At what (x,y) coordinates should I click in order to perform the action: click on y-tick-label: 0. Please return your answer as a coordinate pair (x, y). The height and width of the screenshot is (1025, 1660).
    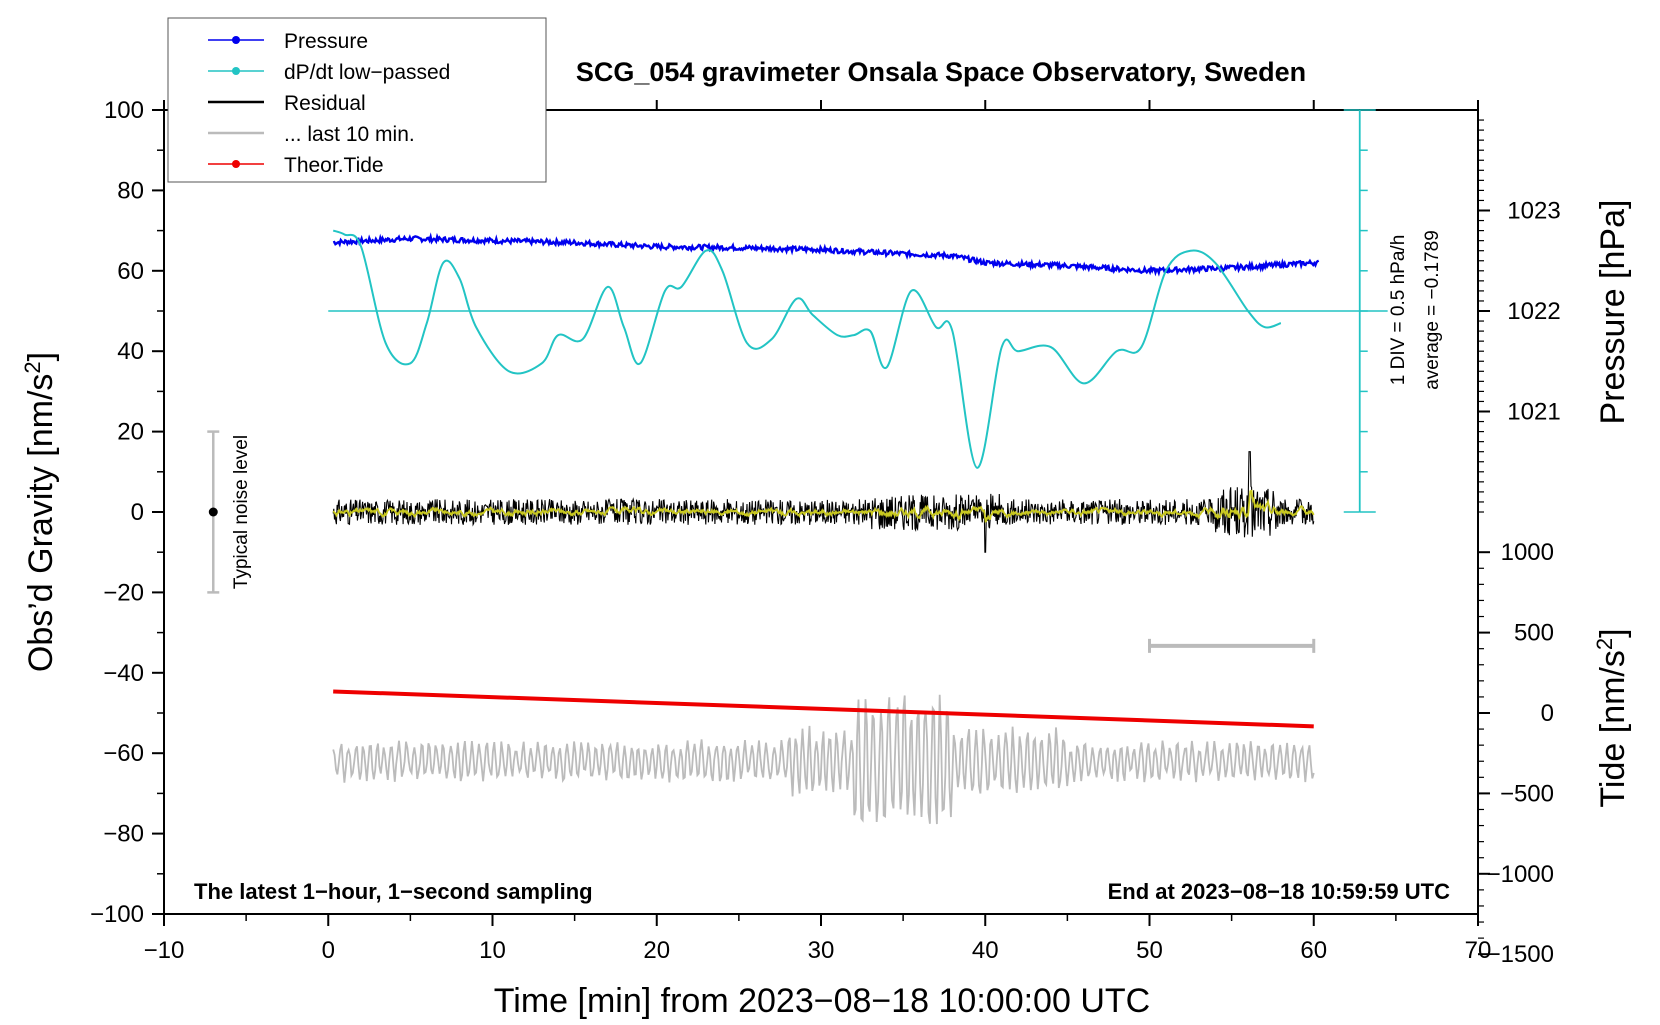
    Looking at the image, I should click on (137, 512).